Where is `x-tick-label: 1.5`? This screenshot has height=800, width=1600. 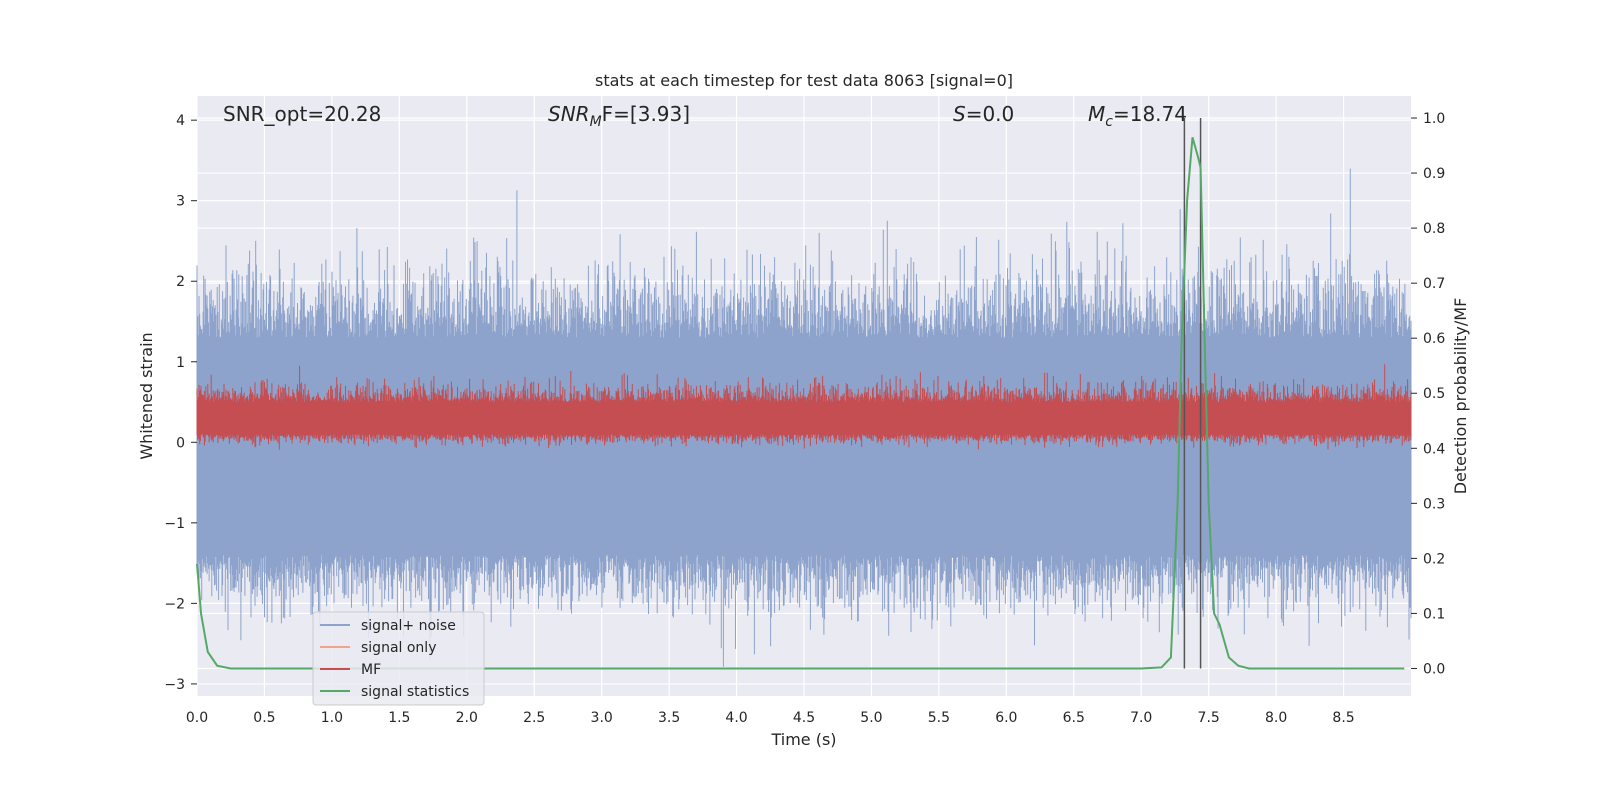 x-tick-label: 1.5 is located at coordinates (399, 718).